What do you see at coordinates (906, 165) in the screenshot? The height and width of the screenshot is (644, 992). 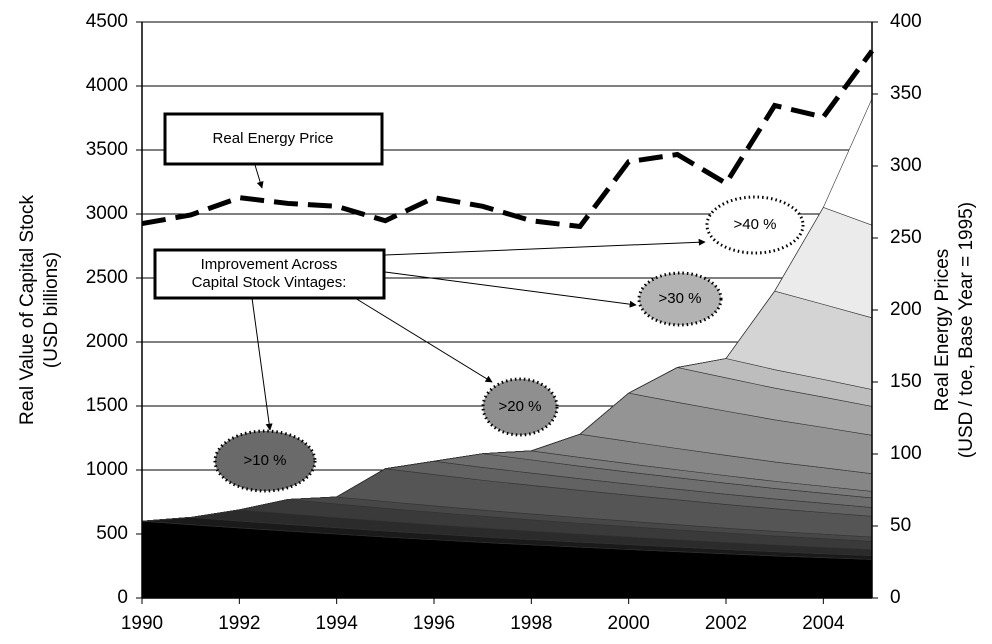 I see `y2-tick-label: 300` at bounding box center [906, 165].